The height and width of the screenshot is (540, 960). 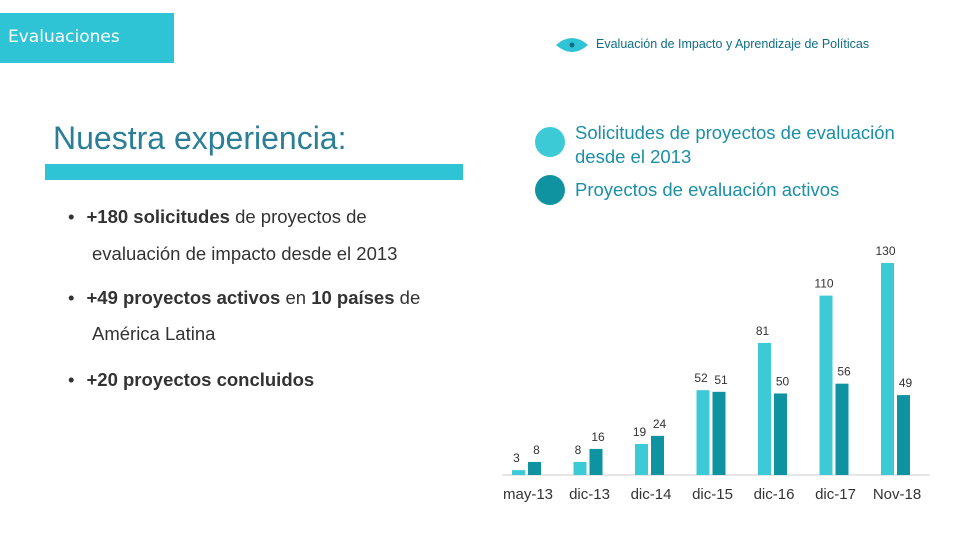 What do you see at coordinates (721, 380) in the screenshot?
I see `data-label-active-dic-15: 51` at bounding box center [721, 380].